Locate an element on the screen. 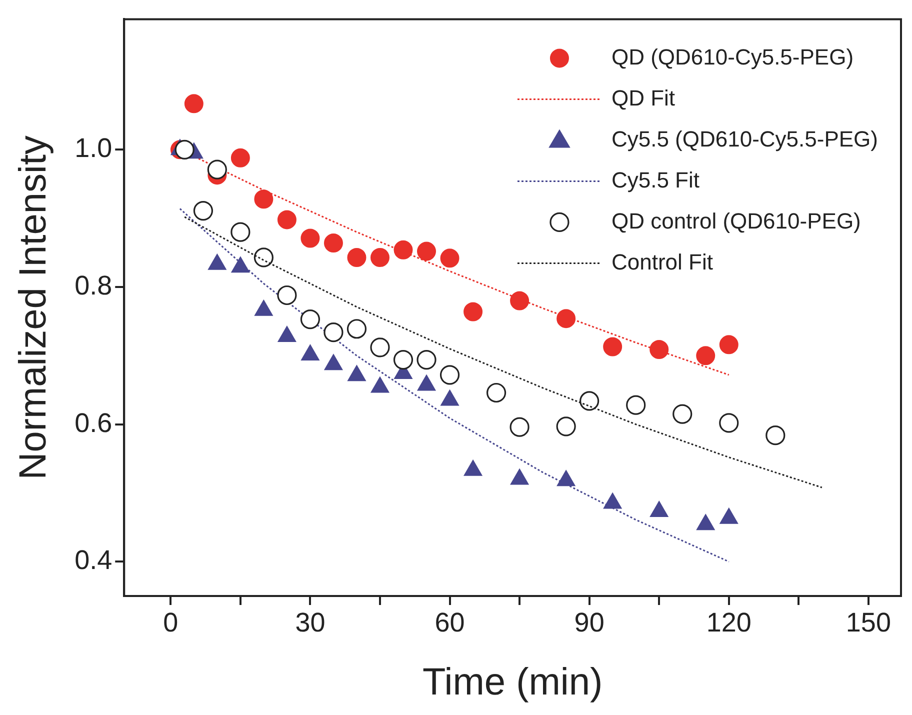 The image size is (912, 715). y-tick-label: 0.6 is located at coordinates (93, 423).